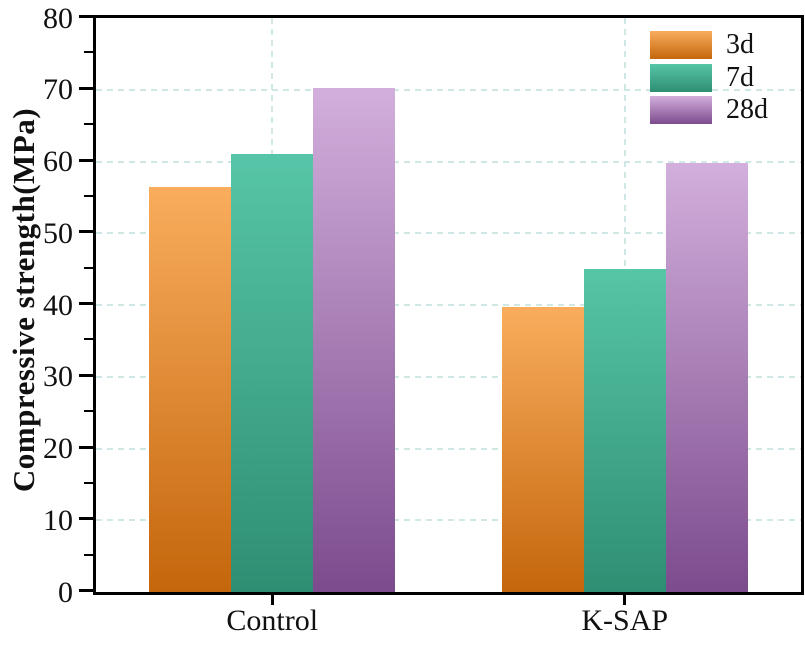 This screenshot has width=805, height=645. I want to click on bar-7d-k-sap, so click(624, 430).